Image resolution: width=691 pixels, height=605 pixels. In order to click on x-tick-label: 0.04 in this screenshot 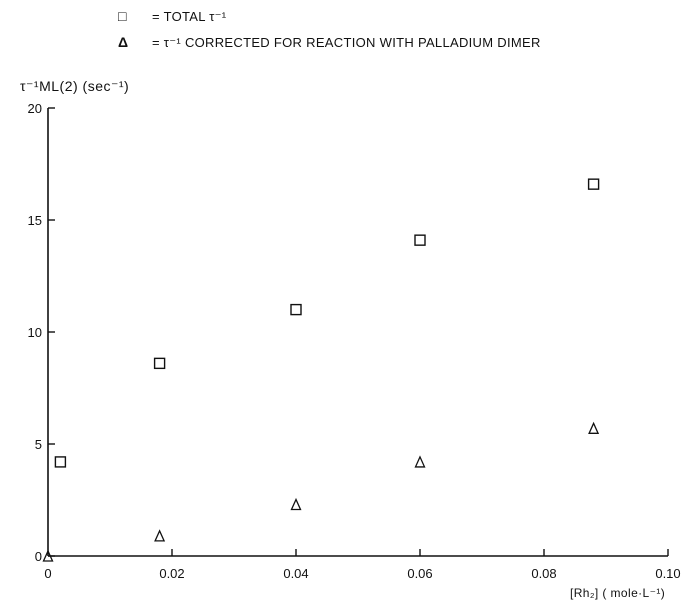, I will do `click(295, 573)`.